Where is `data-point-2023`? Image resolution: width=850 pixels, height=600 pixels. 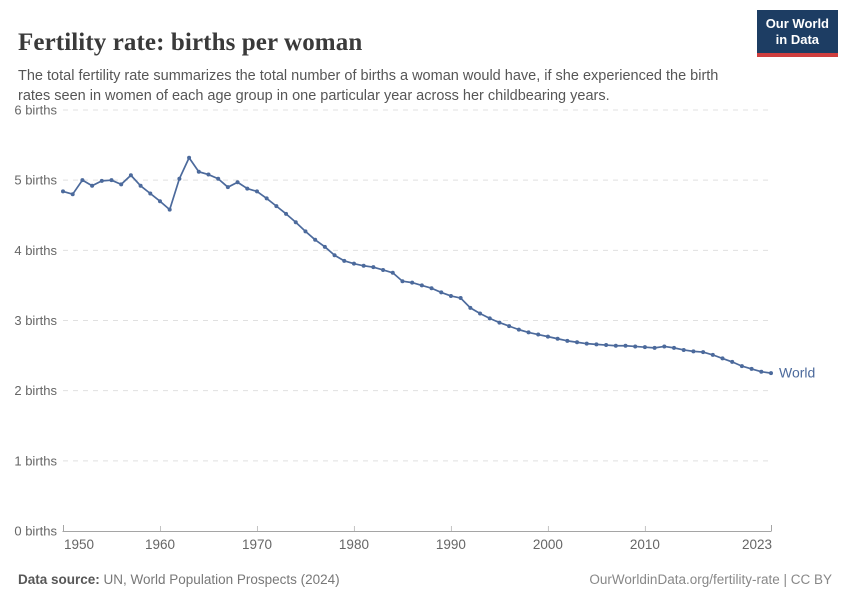 data-point-2023 is located at coordinates (771, 373).